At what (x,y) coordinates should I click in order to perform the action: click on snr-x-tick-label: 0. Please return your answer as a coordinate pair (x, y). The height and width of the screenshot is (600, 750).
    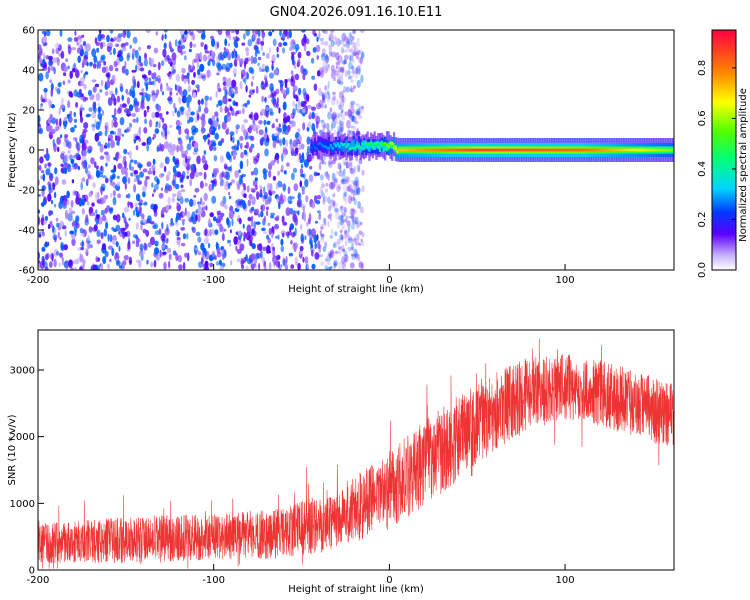
    Looking at the image, I should click on (389, 580).